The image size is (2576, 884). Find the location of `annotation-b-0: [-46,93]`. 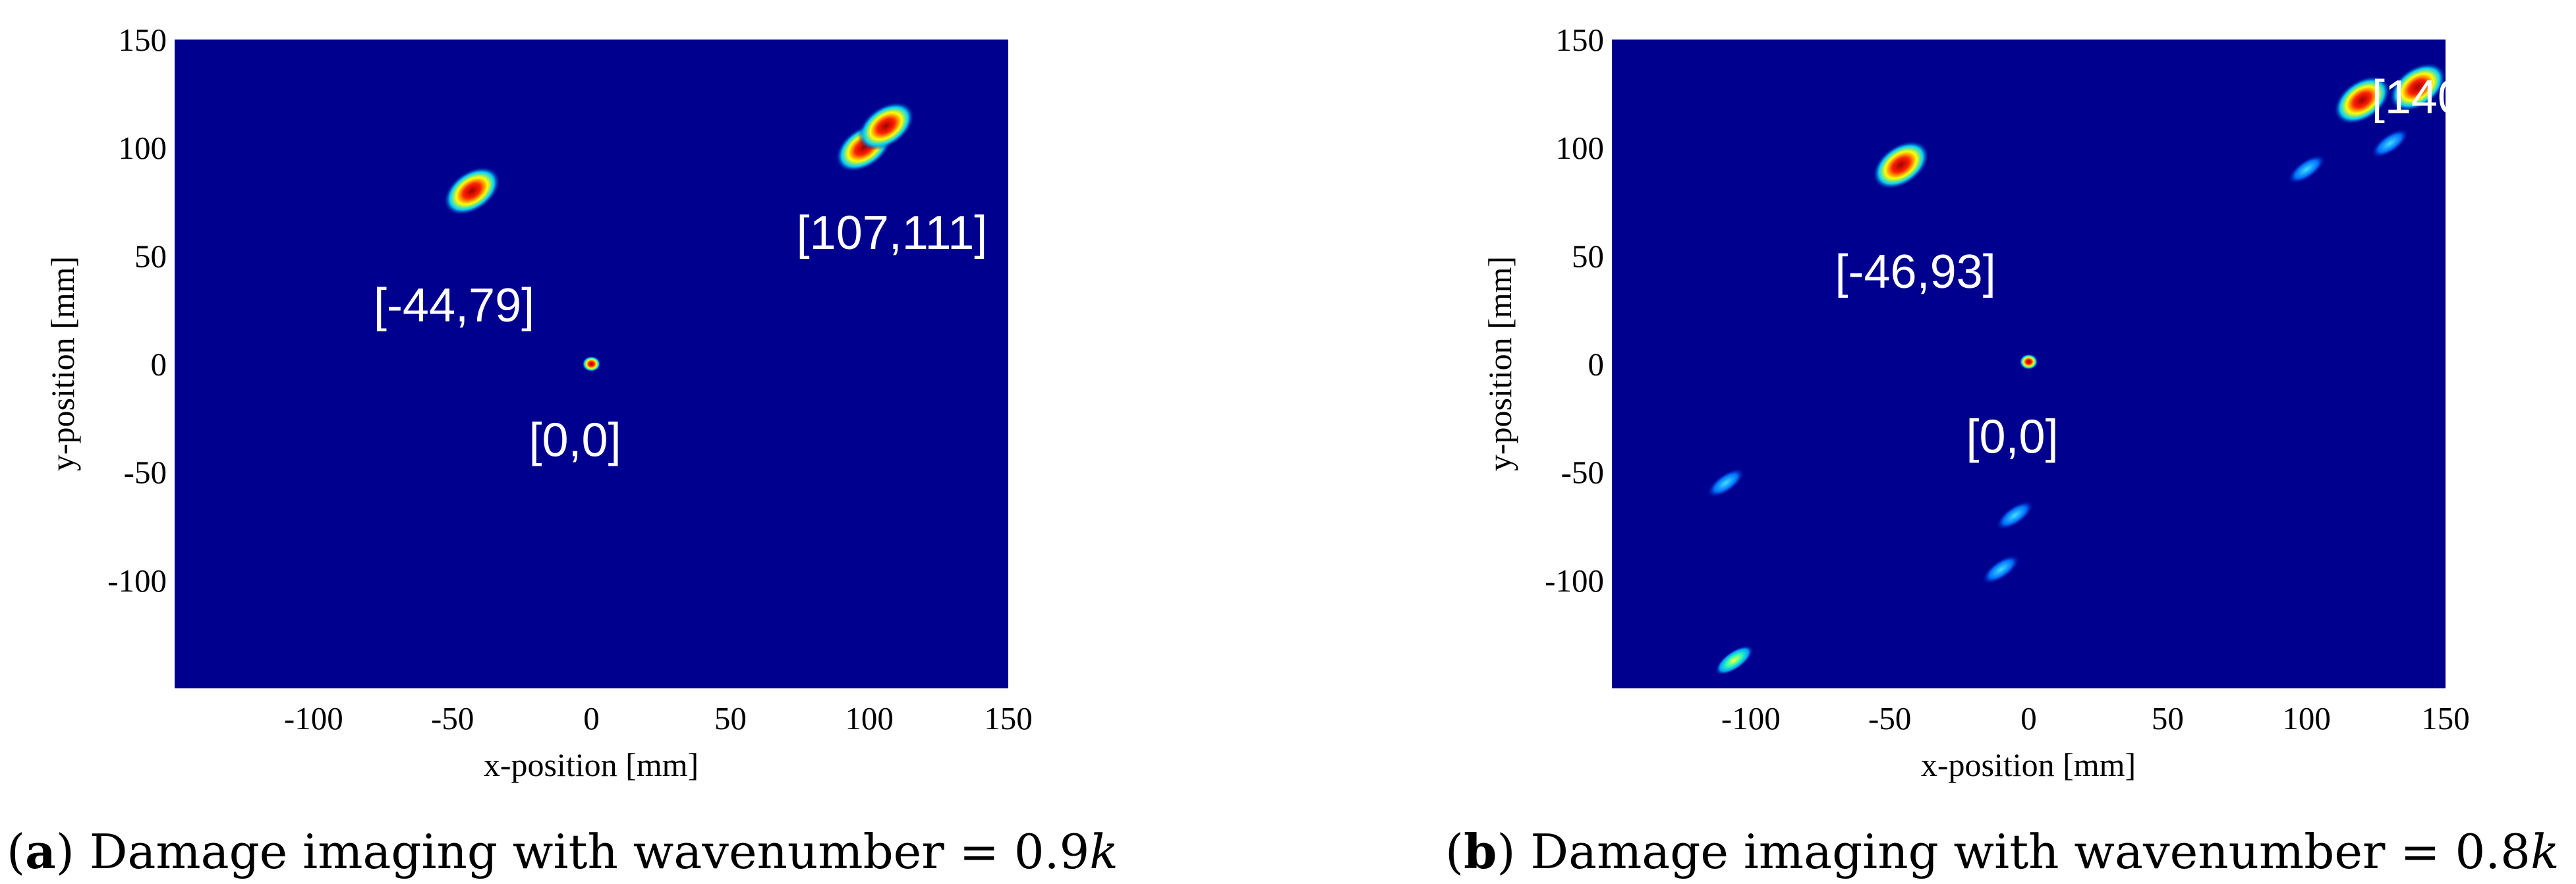

annotation-b-0: [-46,93] is located at coordinates (1915, 272).